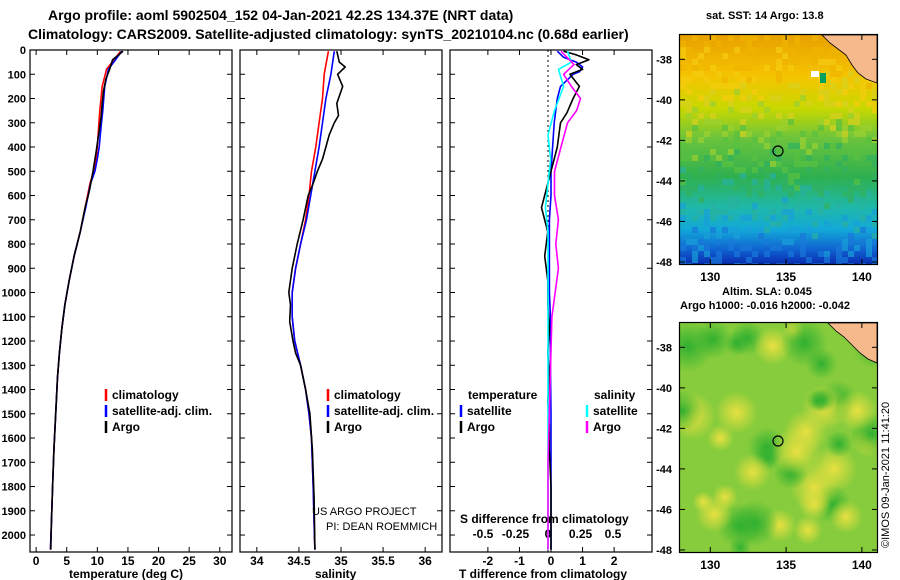  I want to click on sst-map, so click(778, 149).